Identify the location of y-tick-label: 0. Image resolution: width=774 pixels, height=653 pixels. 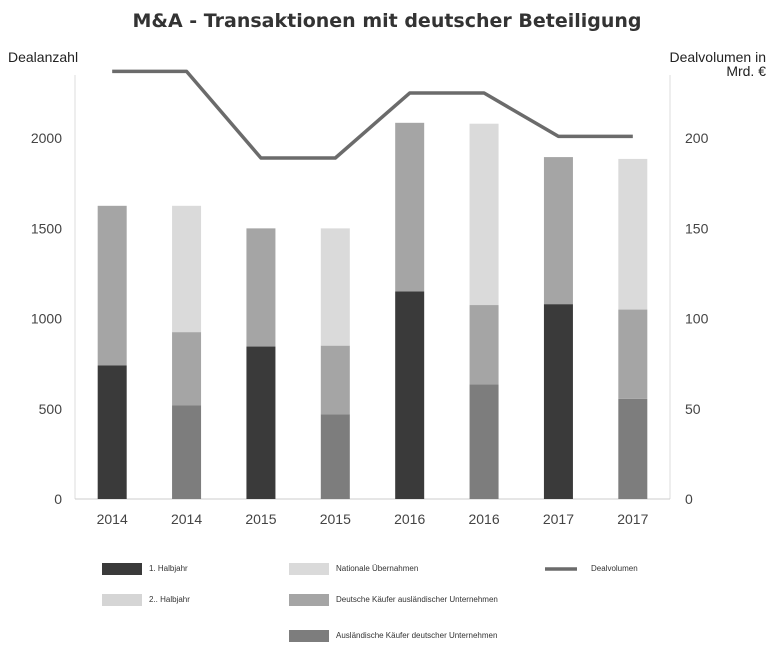
(58, 499).